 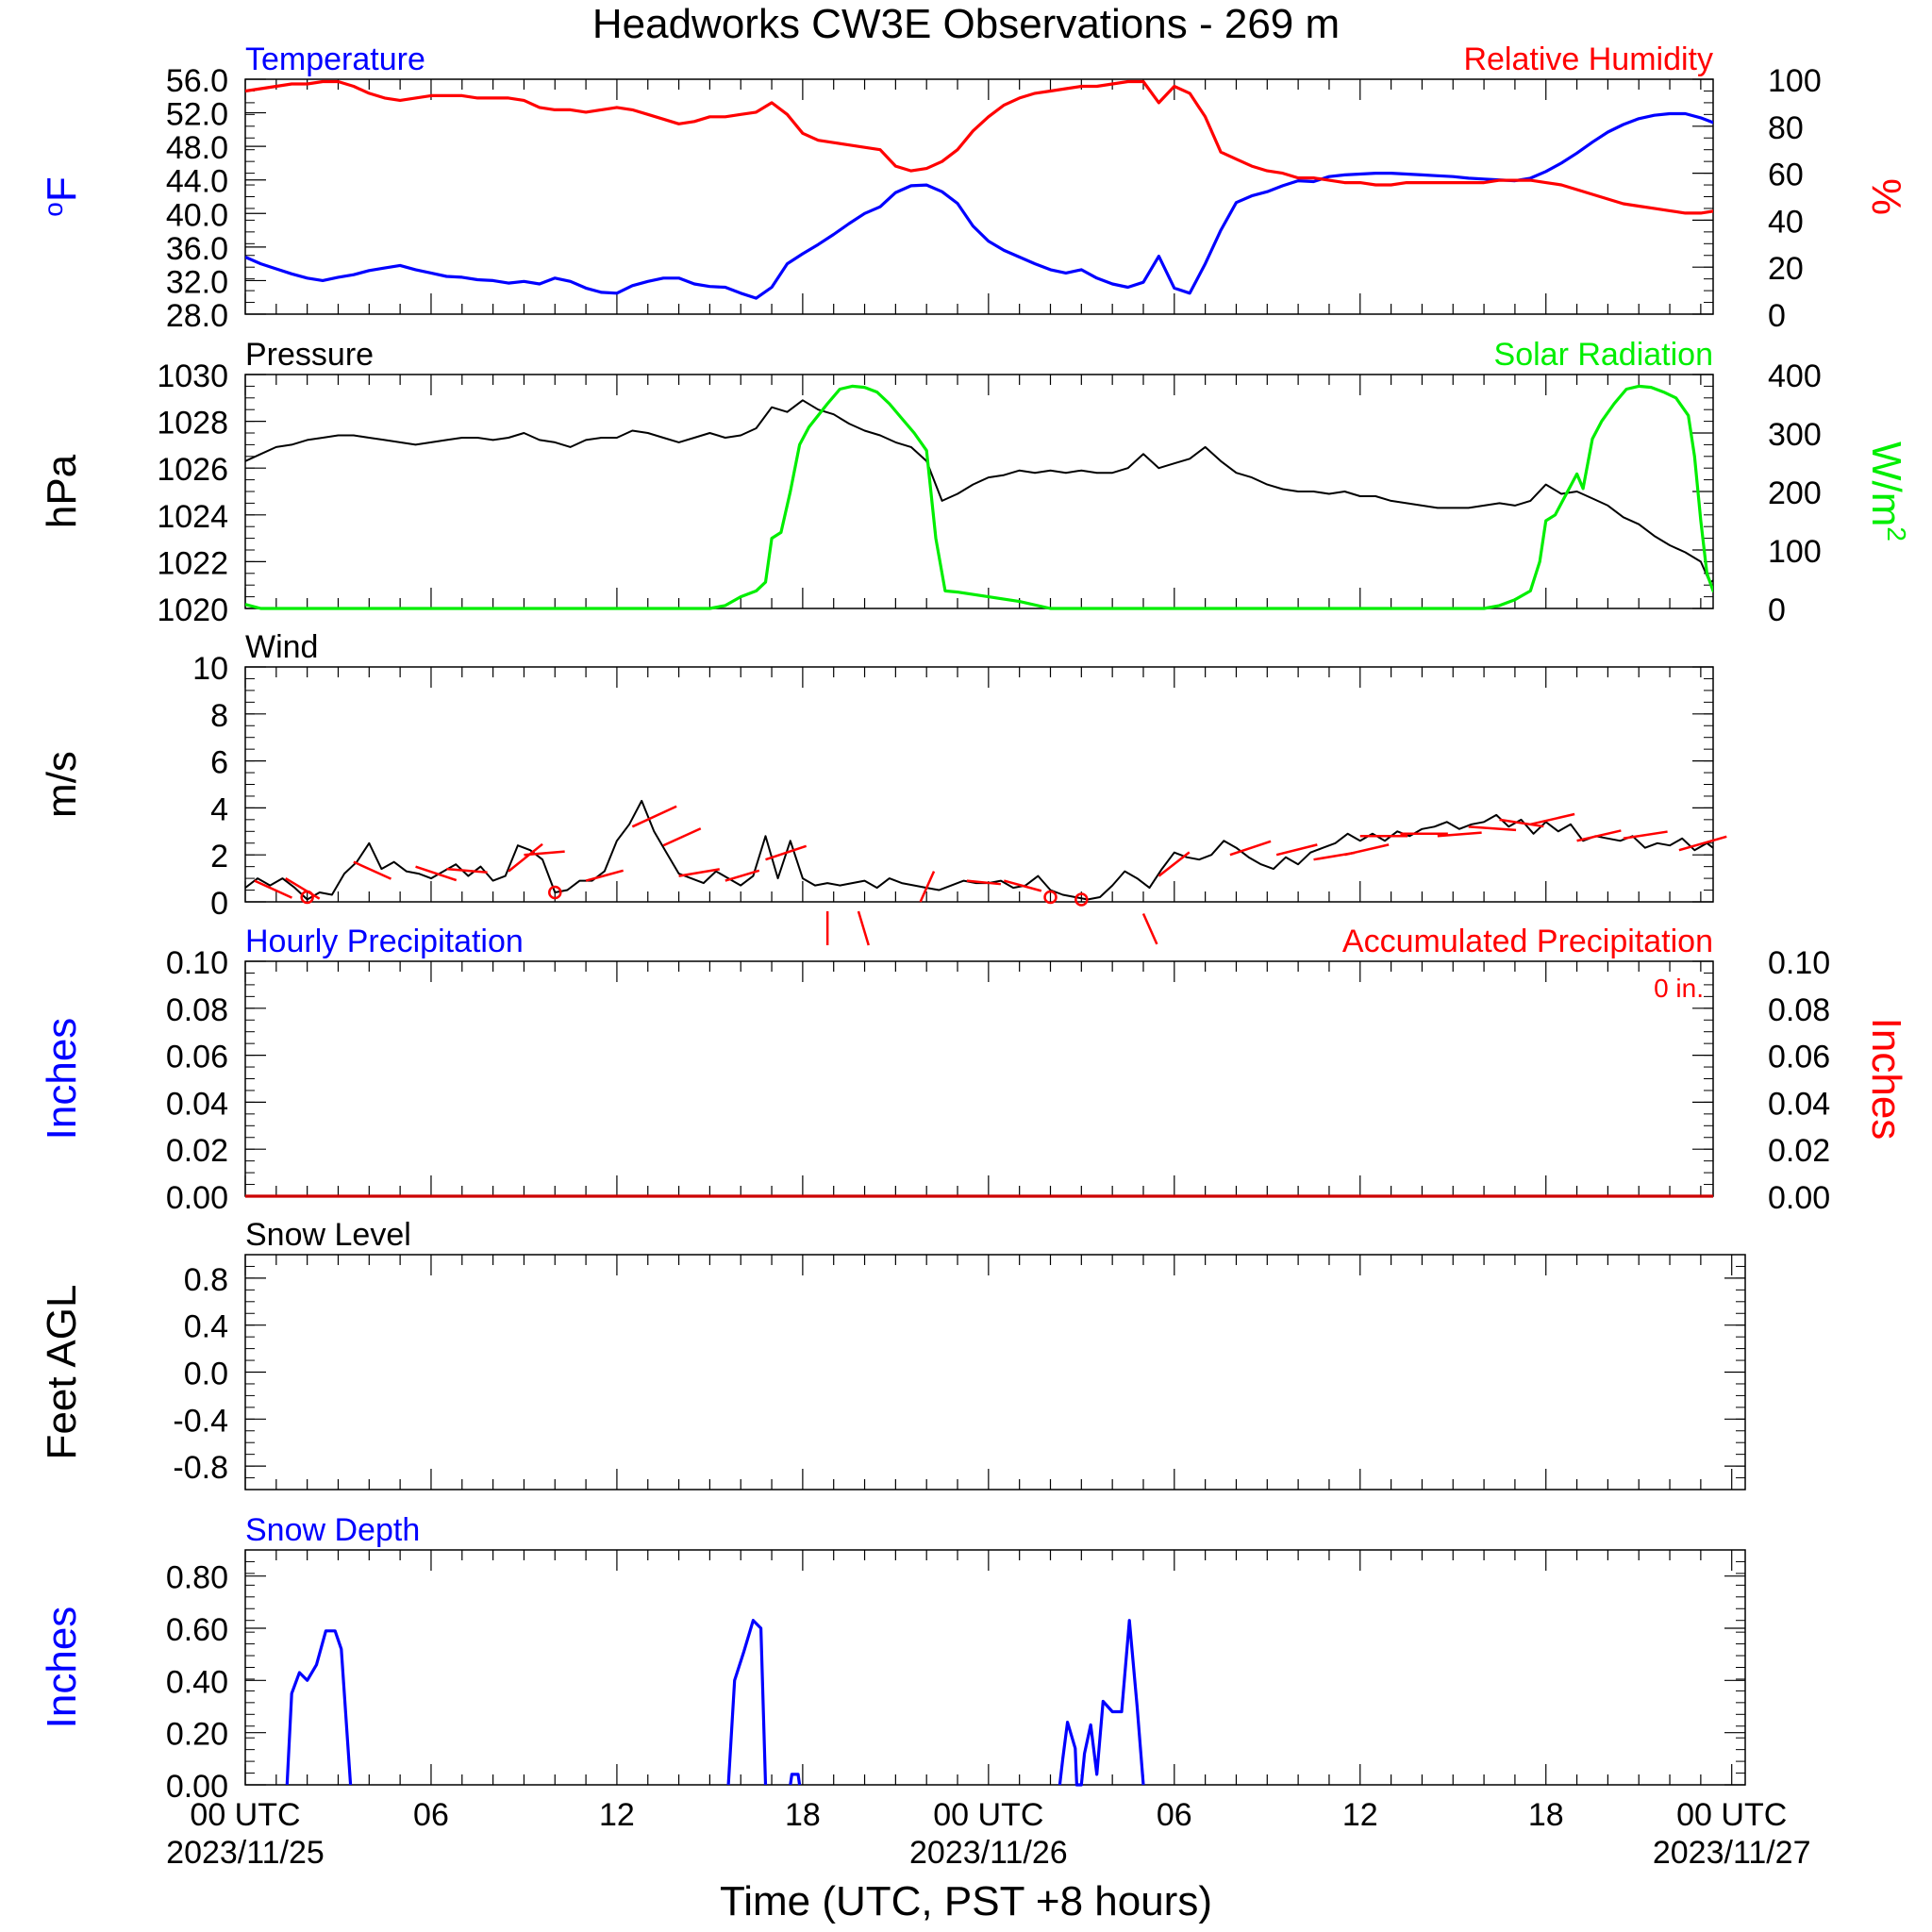 I want to click on panel-right-title: Accumulated Precipitation, so click(x=1527, y=942).